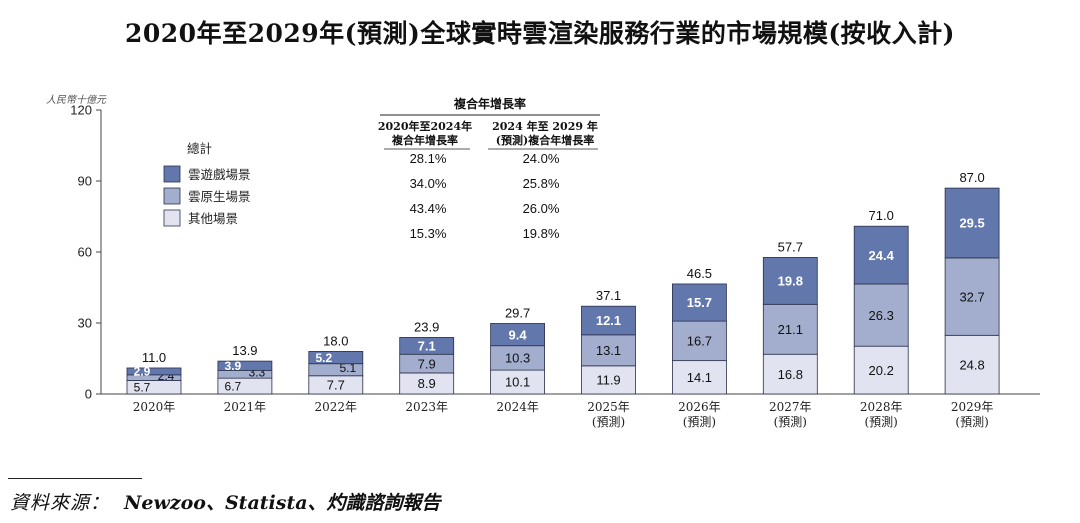 The image size is (1080, 523). Describe the element at coordinates (517, 313) in the screenshot. I see `total-label: 29.7` at that location.